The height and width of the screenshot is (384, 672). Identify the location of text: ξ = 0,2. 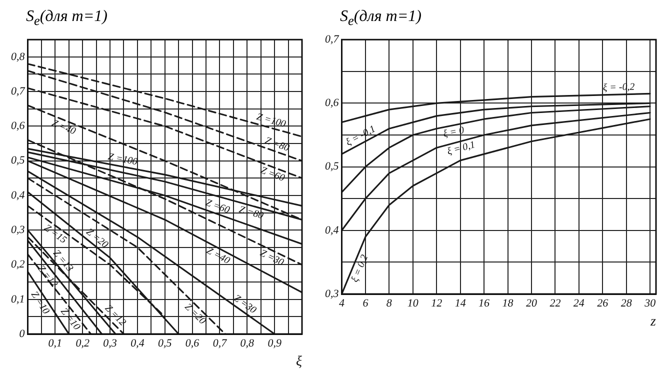
(360, 268).